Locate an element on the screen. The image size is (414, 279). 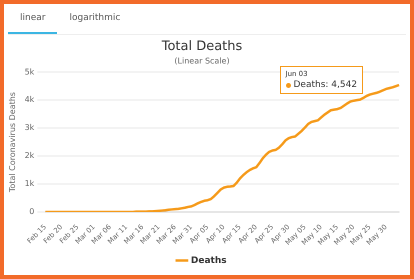
y-tick-label: 1k is located at coordinates (29, 183).